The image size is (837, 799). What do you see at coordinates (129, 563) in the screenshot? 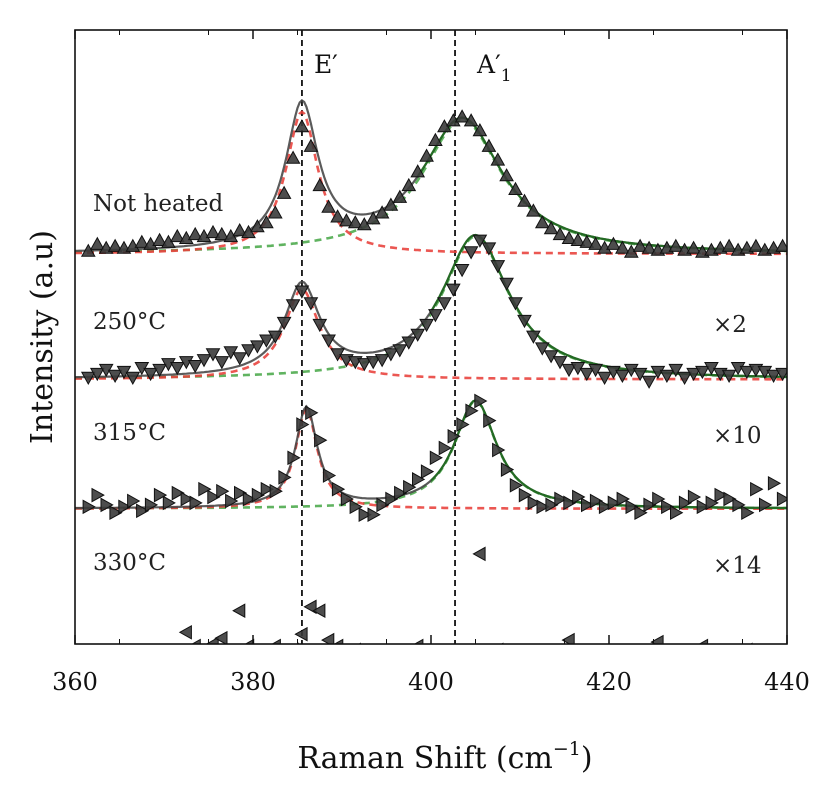
I see `series-label: 330°C` at bounding box center [129, 563].